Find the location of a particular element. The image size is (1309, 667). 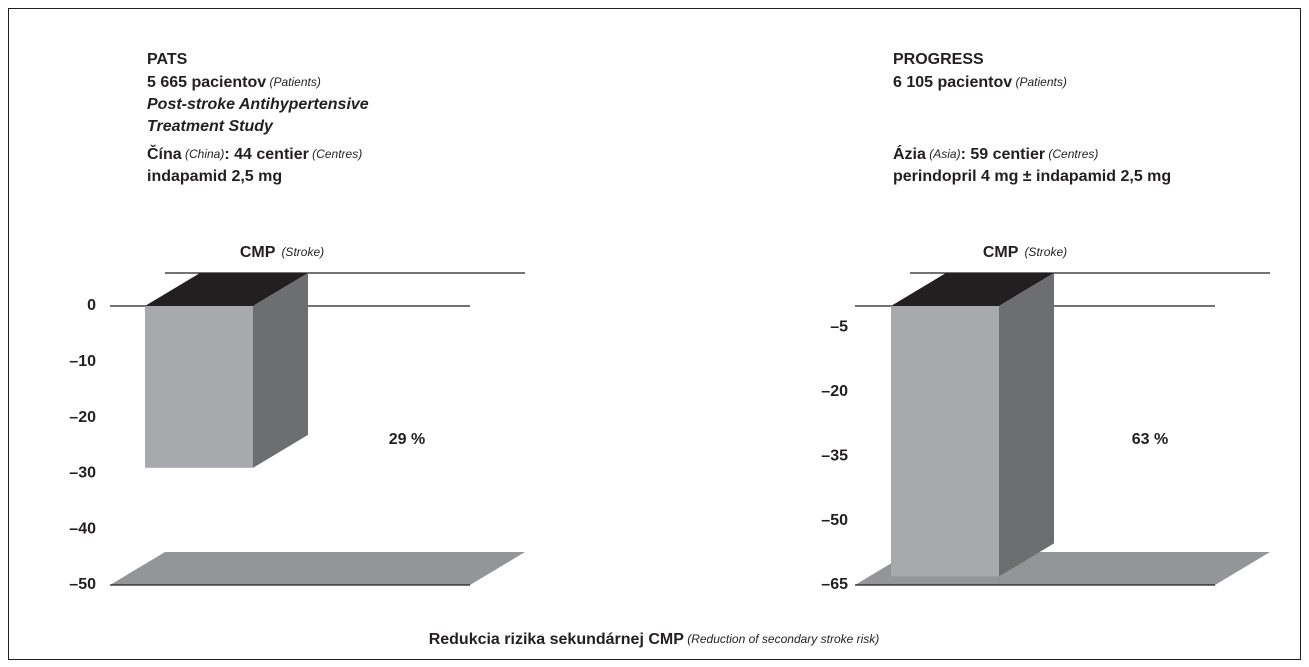

text-segment: 5 665 pacientov is located at coordinates (206, 82).